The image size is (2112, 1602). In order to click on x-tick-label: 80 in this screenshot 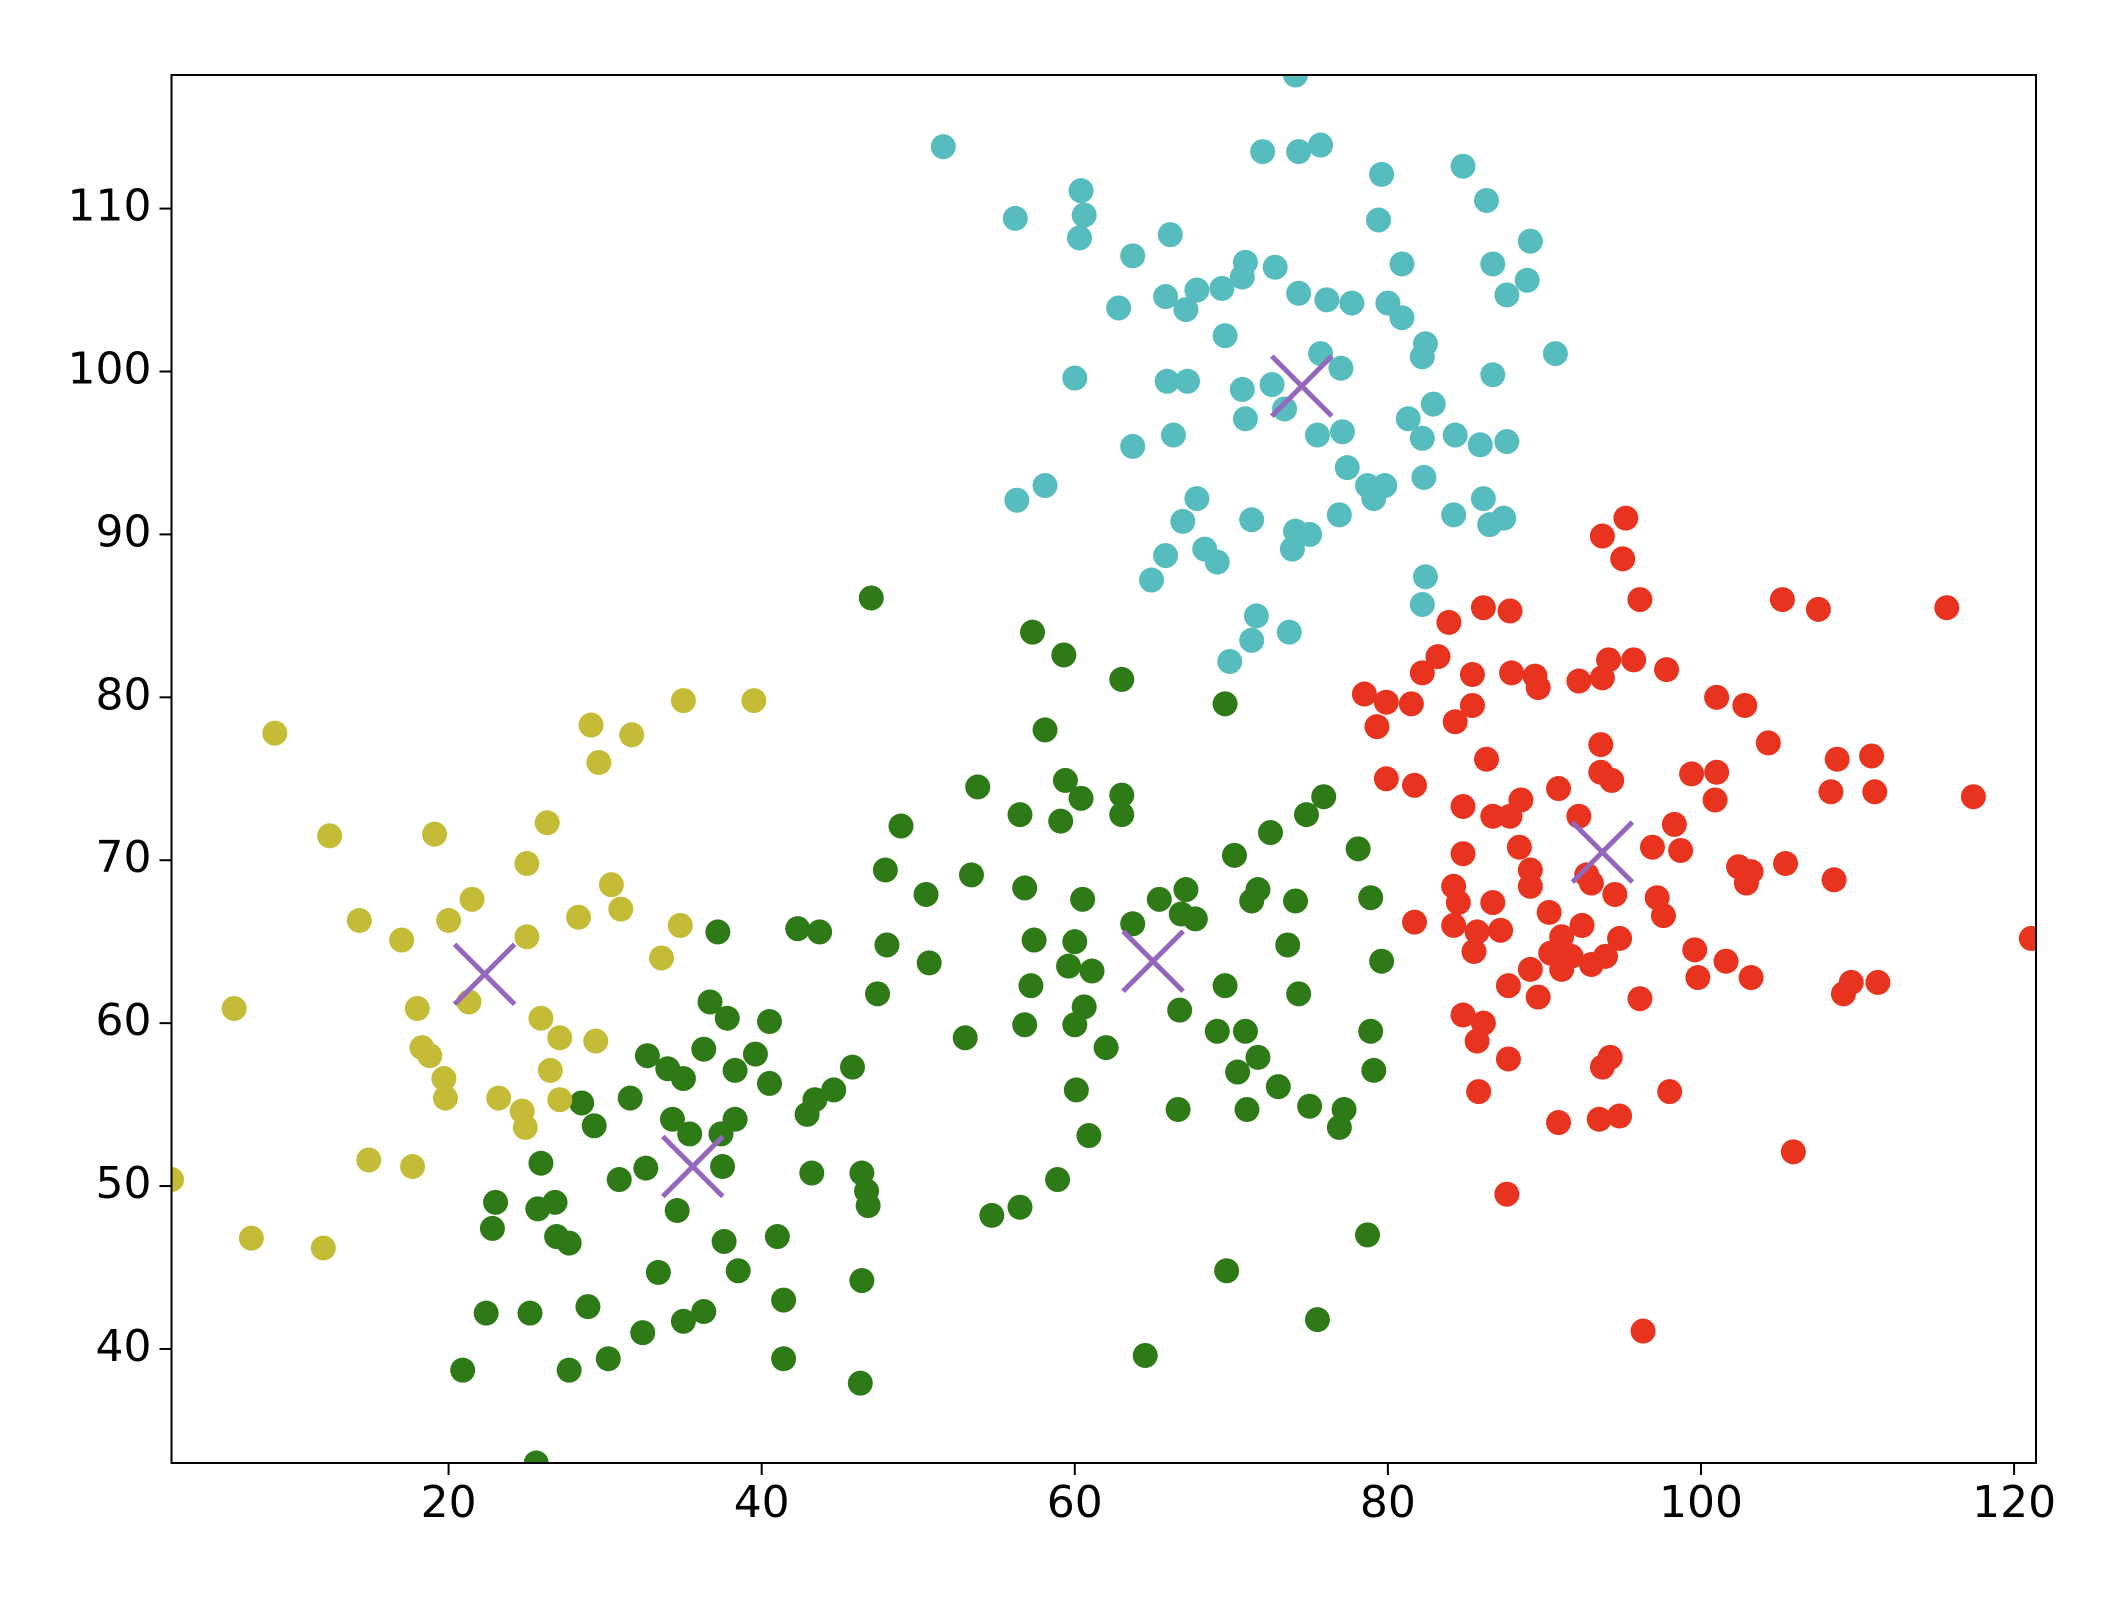, I will do `click(1388, 1502)`.